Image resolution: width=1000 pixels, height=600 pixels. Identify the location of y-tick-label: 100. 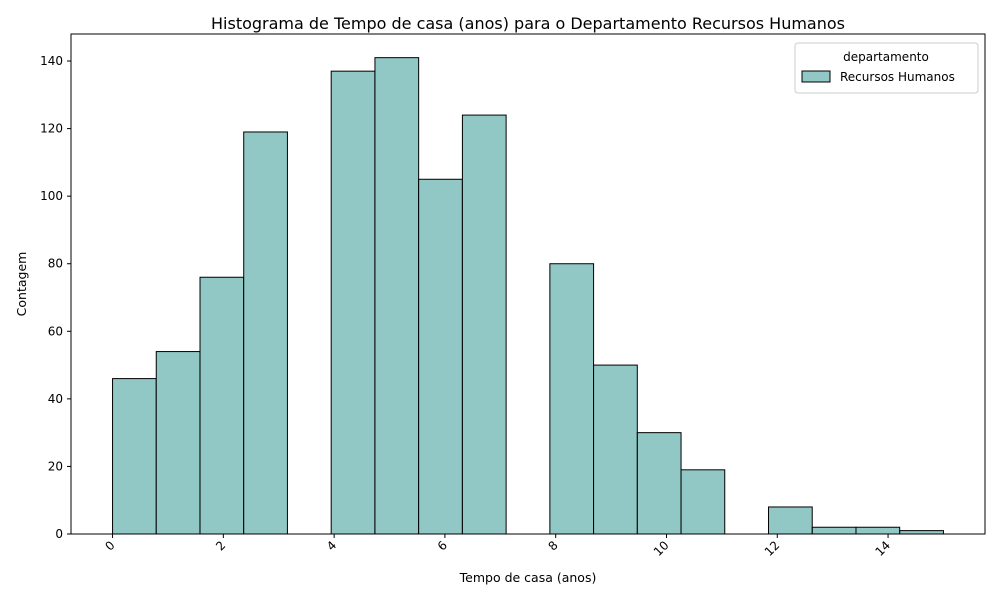
(51, 196).